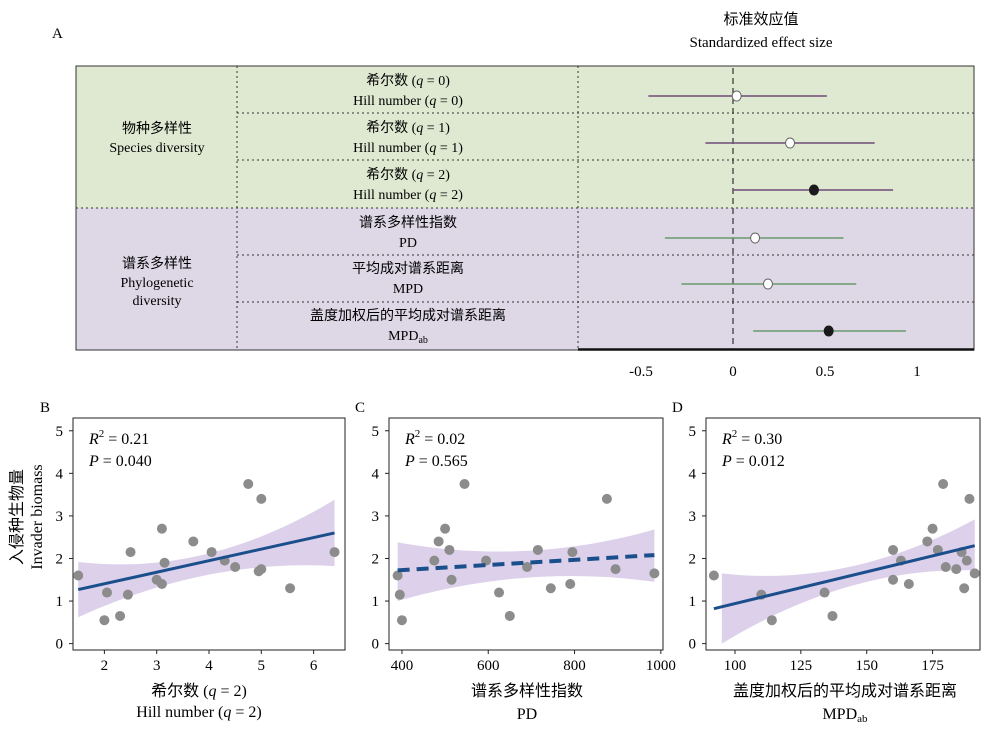  I want to click on forest-row-label-en: MPDab, so click(408, 337).